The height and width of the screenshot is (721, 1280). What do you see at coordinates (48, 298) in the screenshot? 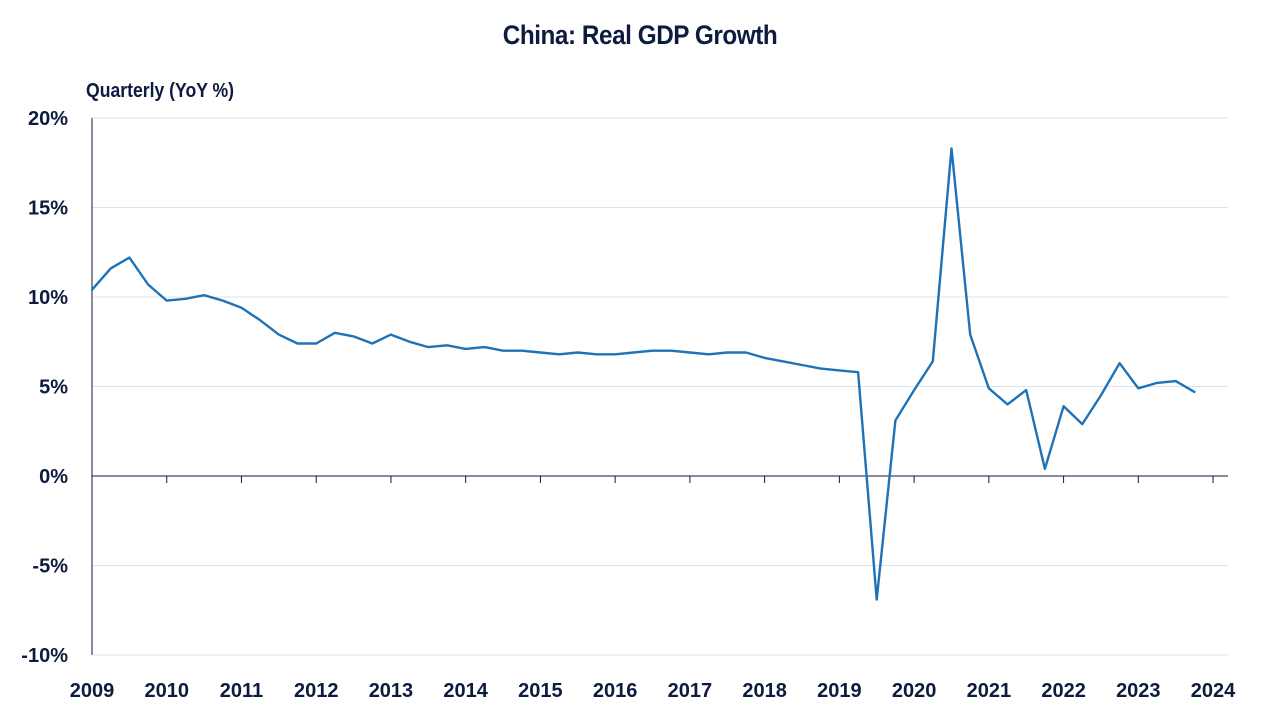
I see `y-tick-label: 10%` at bounding box center [48, 298].